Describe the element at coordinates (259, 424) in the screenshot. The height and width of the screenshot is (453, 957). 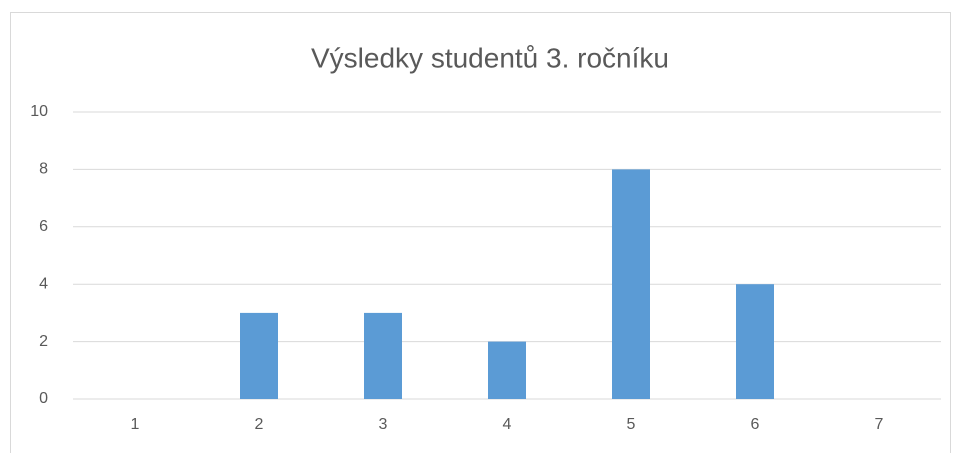
I see `x-tick-label: 2` at that location.